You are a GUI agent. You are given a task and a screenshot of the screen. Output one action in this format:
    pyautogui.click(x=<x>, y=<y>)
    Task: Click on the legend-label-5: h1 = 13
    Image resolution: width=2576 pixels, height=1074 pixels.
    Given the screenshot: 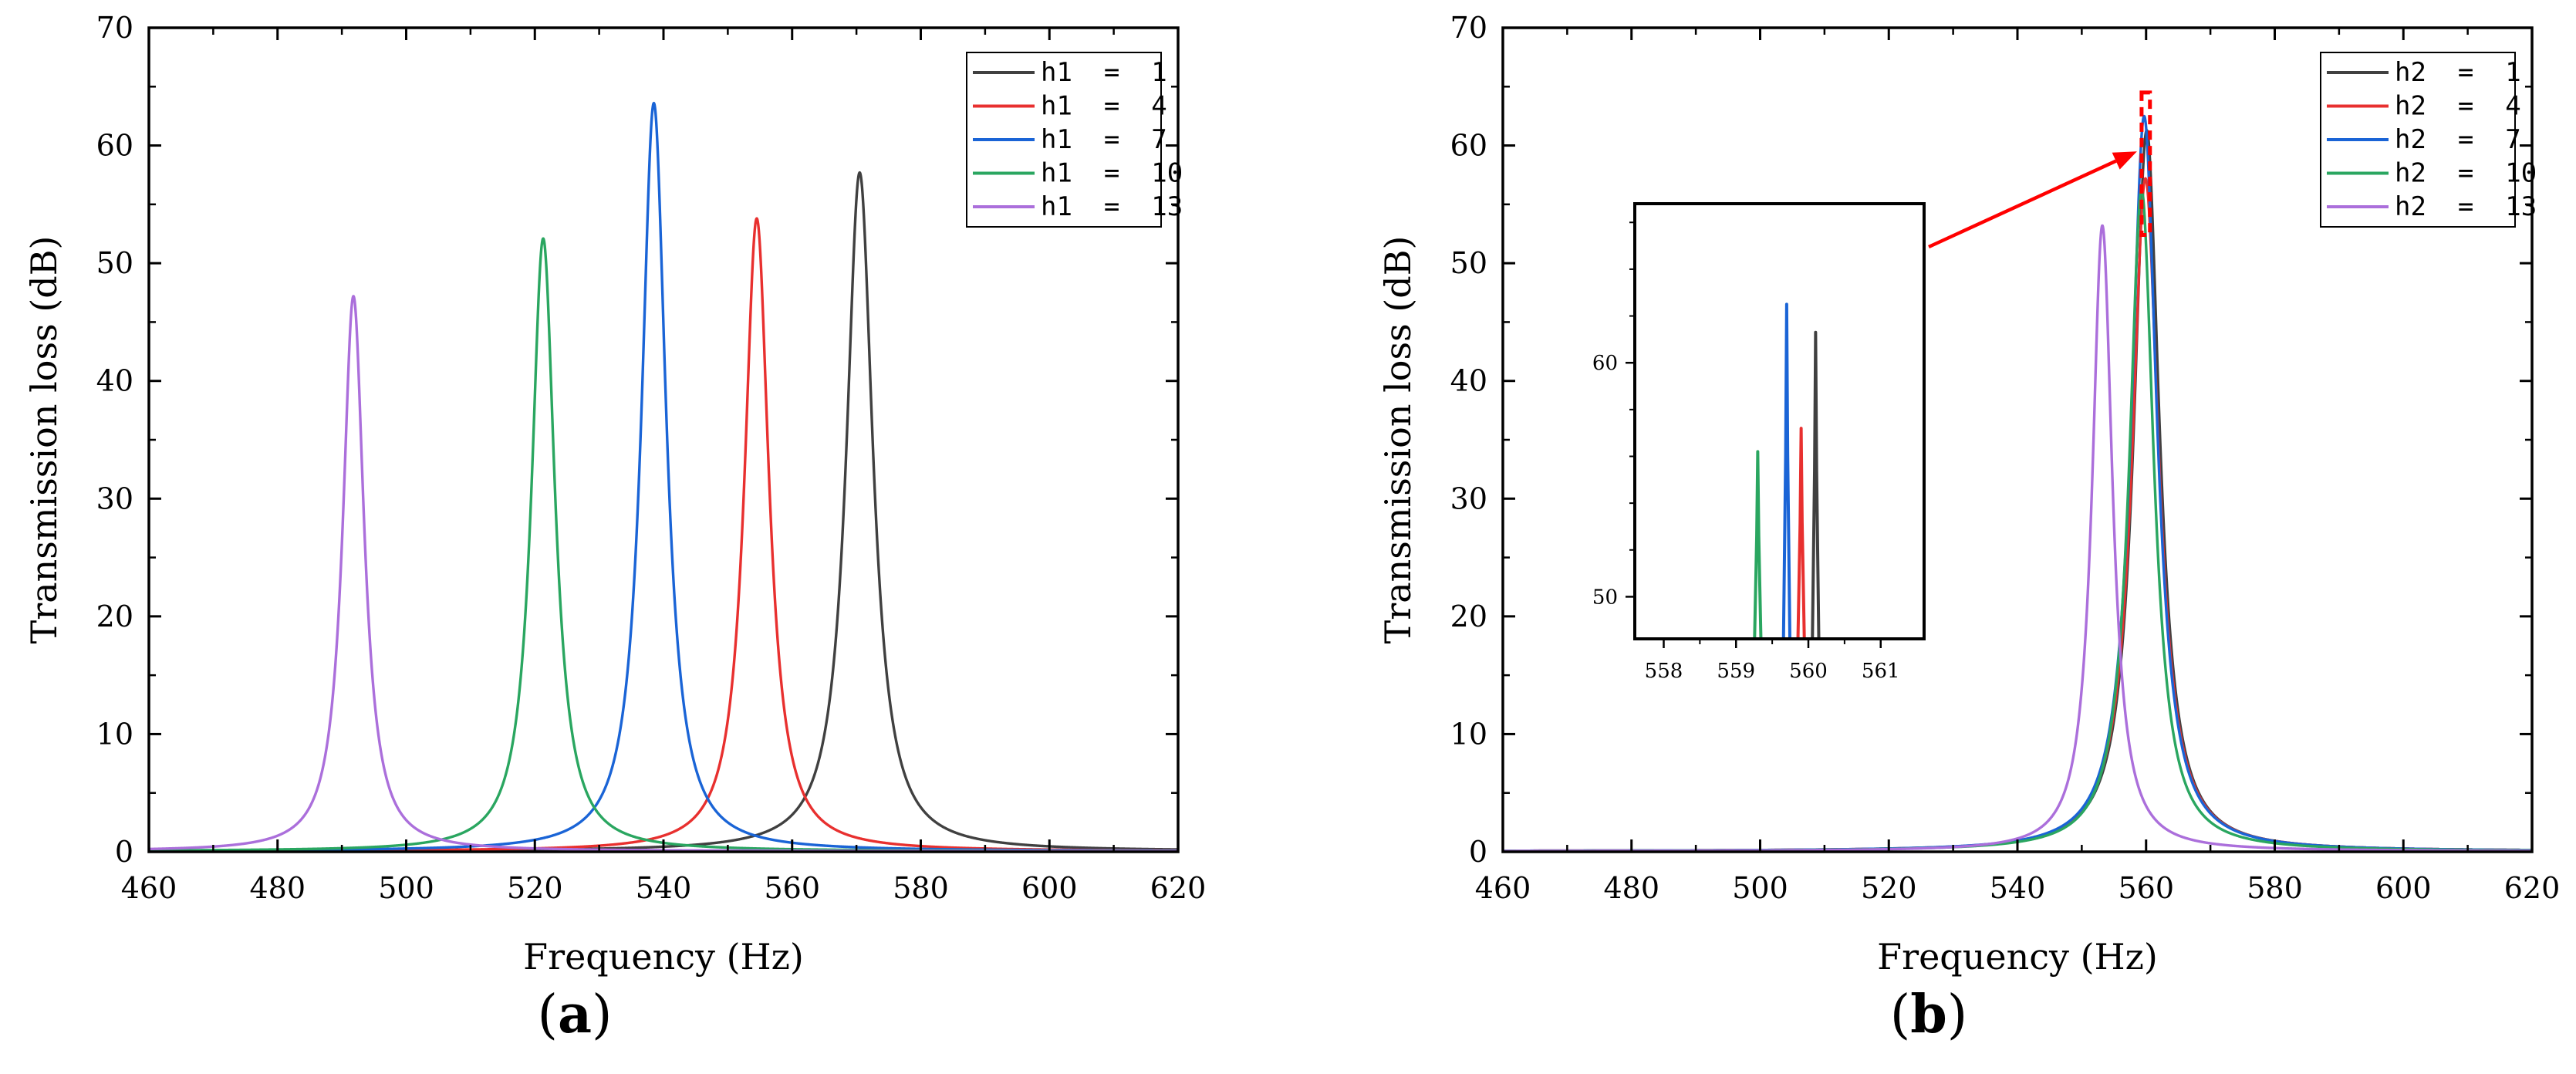 What is the action you would take?
    pyautogui.click(x=1112, y=206)
    